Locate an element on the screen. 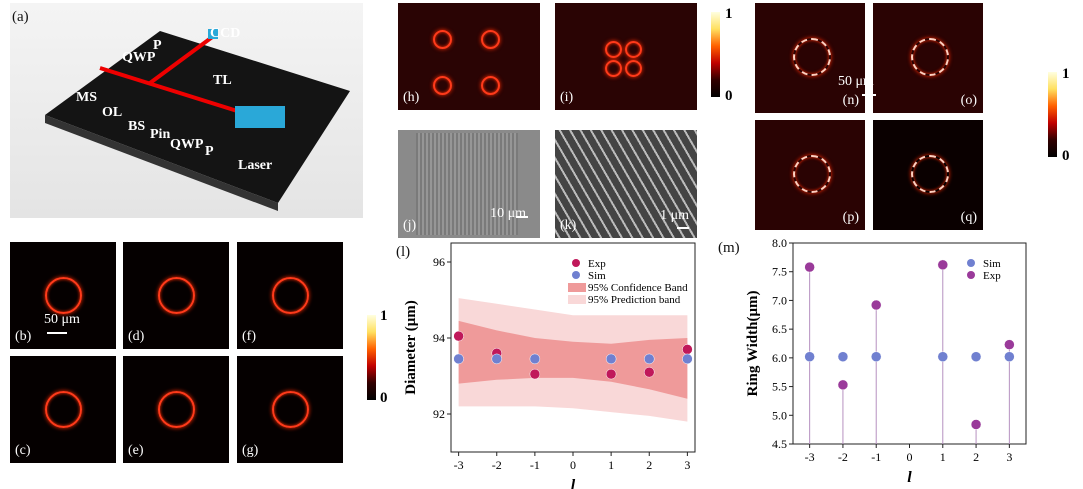 The height and width of the screenshot is (489, 1083). panel-label-a: (a) is located at coordinates (20, 17).